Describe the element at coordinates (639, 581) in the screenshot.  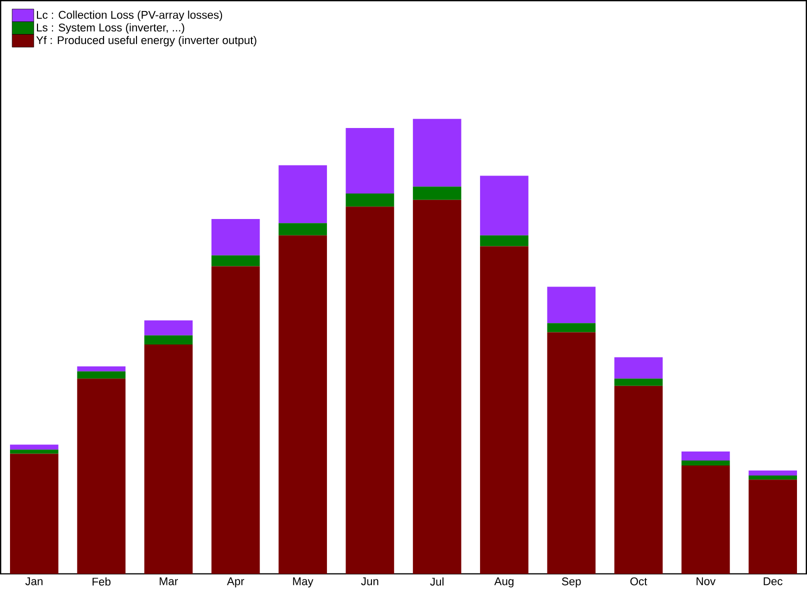
I see `x-tick-label: Oct` at that location.